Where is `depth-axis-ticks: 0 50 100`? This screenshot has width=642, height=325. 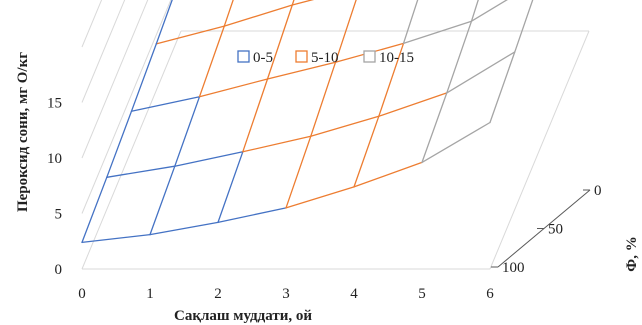 depth-axis-ticks: 0 50 100 is located at coordinates (546, 229).